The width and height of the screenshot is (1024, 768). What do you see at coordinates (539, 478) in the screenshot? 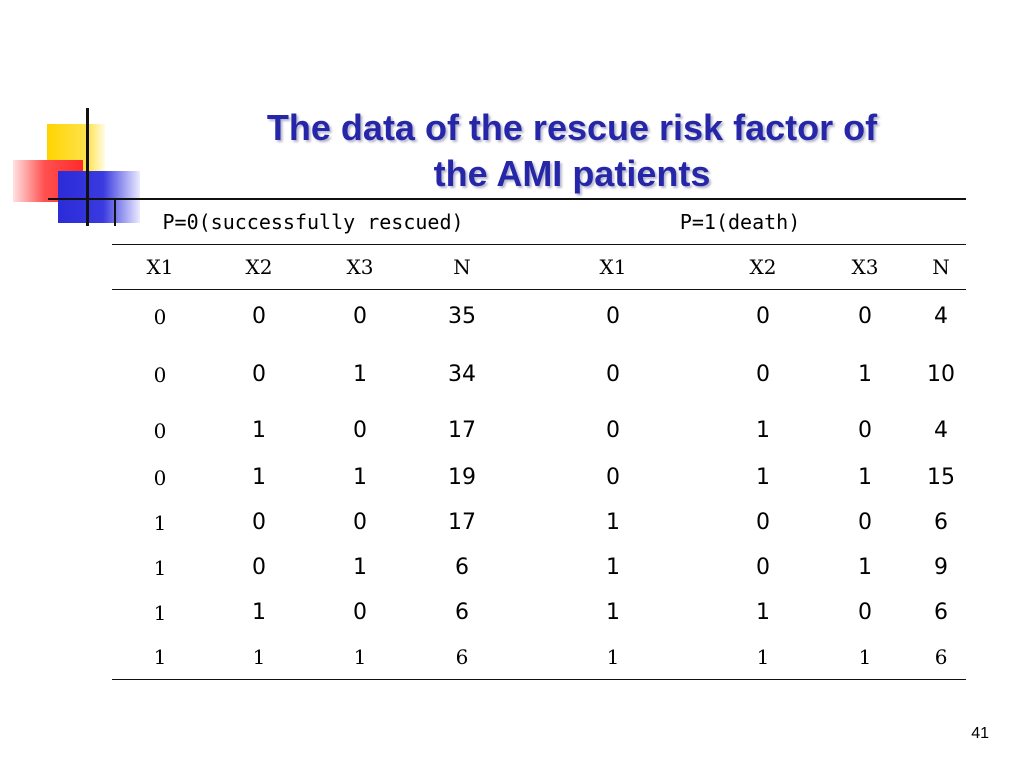
I see `table-row: 0 1 1 19 0 1 1 15` at bounding box center [539, 478].